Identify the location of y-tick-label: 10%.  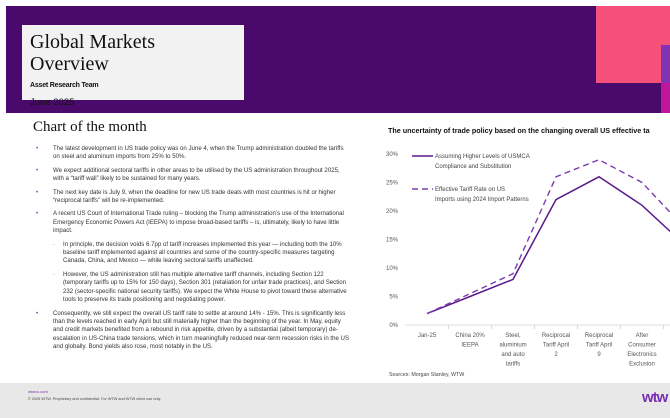
(392, 269).